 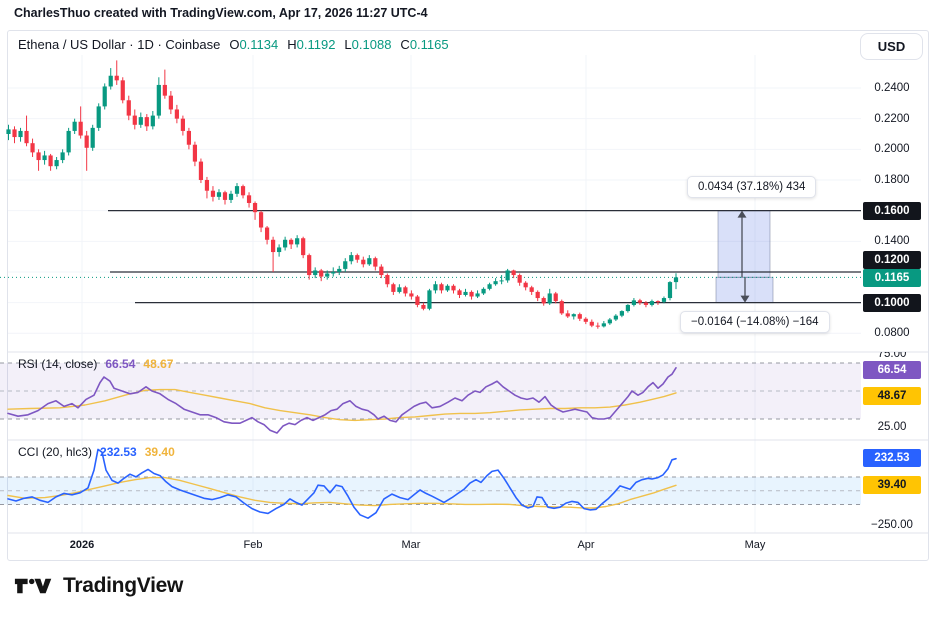 What do you see at coordinates (892, 179) in the screenshot?
I see `price-axis-label-0.1800: 0.1800` at bounding box center [892, 179].